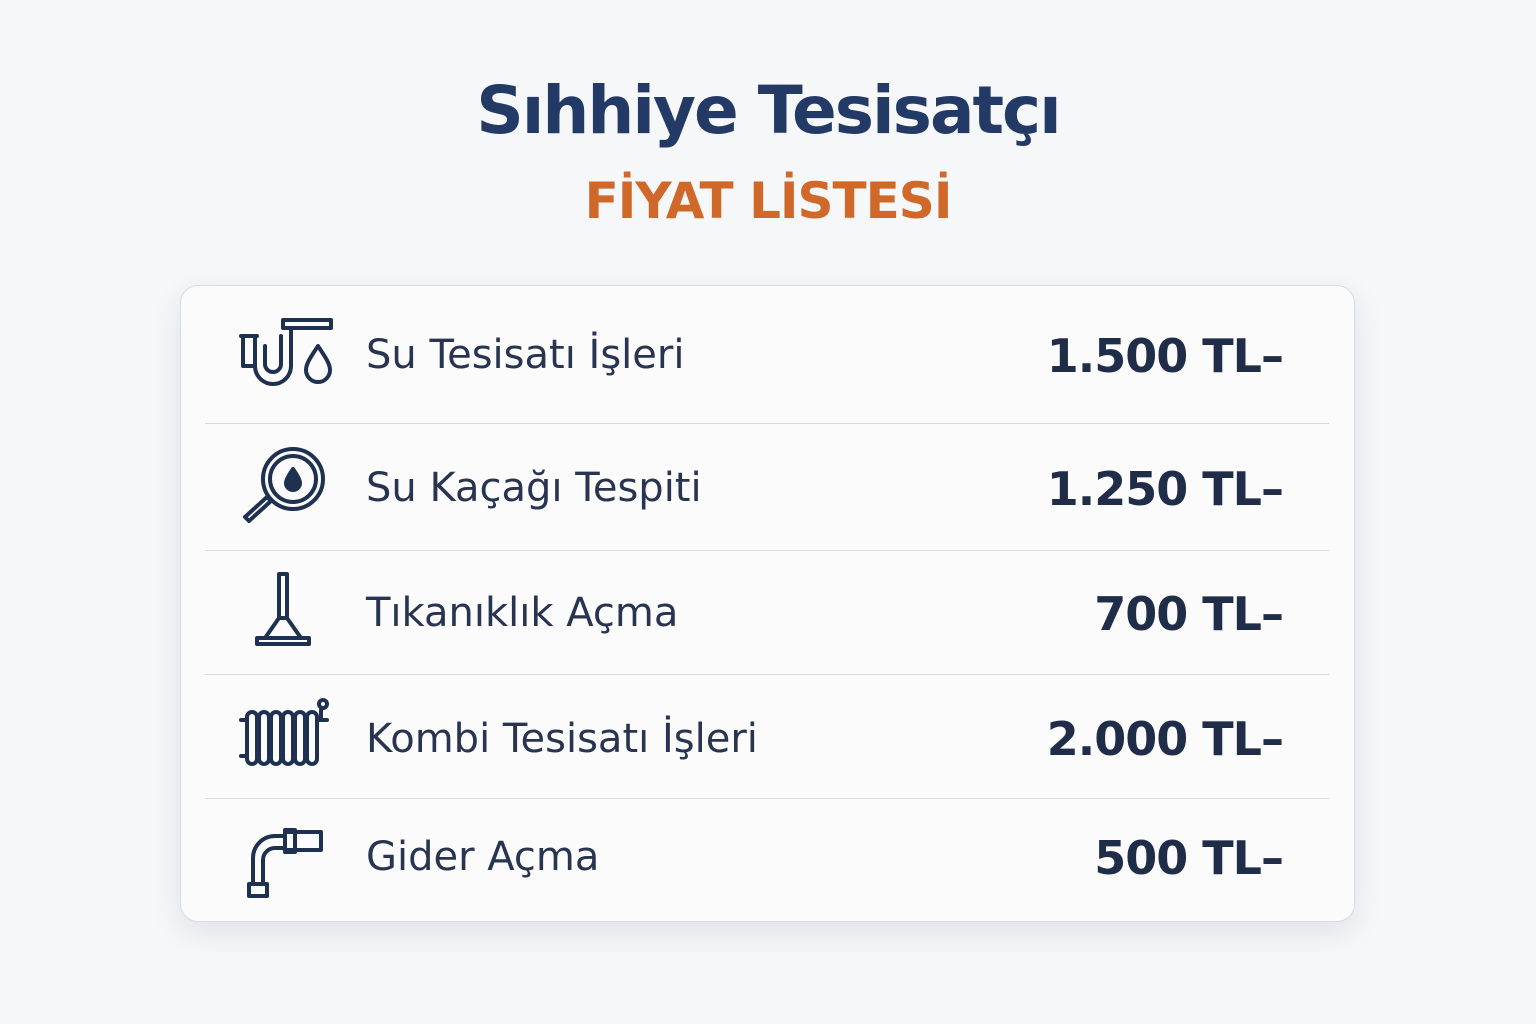 The image size is (1536, 1024). Describe the element at coordinates (284, 485) in the screenshot. I see `magnifier-leak-icon` at that location.